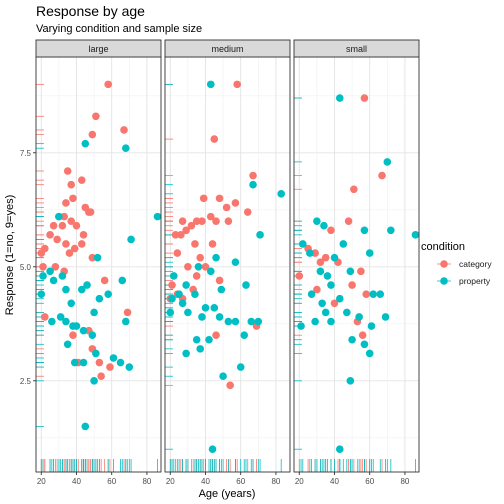  I want to click on legend-label-category: category, so click(475, 264).